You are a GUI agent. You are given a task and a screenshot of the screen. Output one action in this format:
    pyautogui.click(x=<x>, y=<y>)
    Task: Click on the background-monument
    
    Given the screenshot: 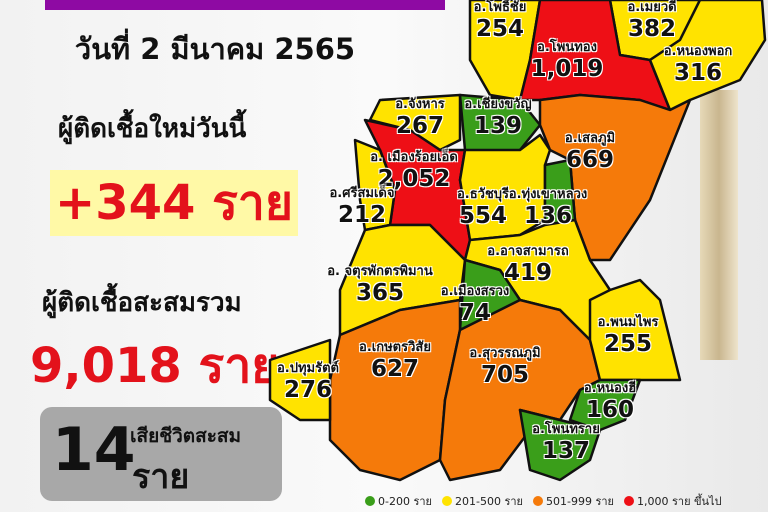 What is the action you would take?
    pyautogui.click(x=719, y=225)
    